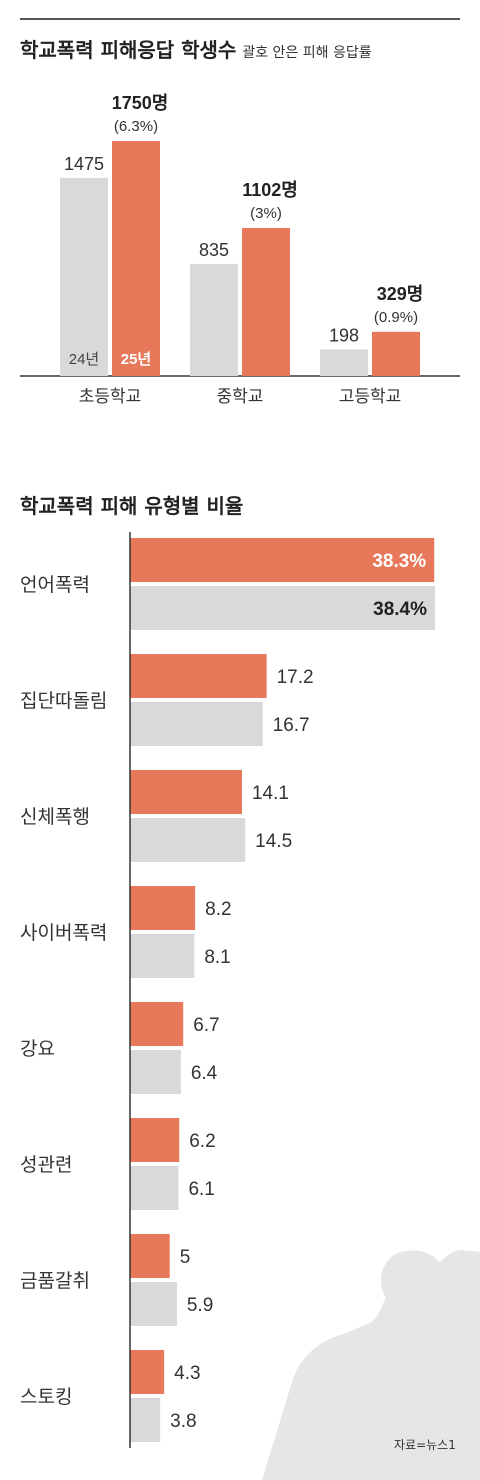  What do you see at coordinates (270, 793) in the screenshot?
I see `type-value-orange-3: 14.1` at bounding box center [270, 793].